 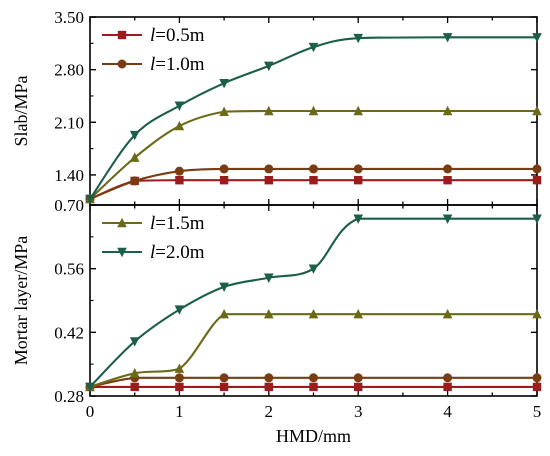 What do you see at coordinates (69, 269) in the screenshot?
I see `y-tick-label: 0.56` at bounding box center [69, 269].